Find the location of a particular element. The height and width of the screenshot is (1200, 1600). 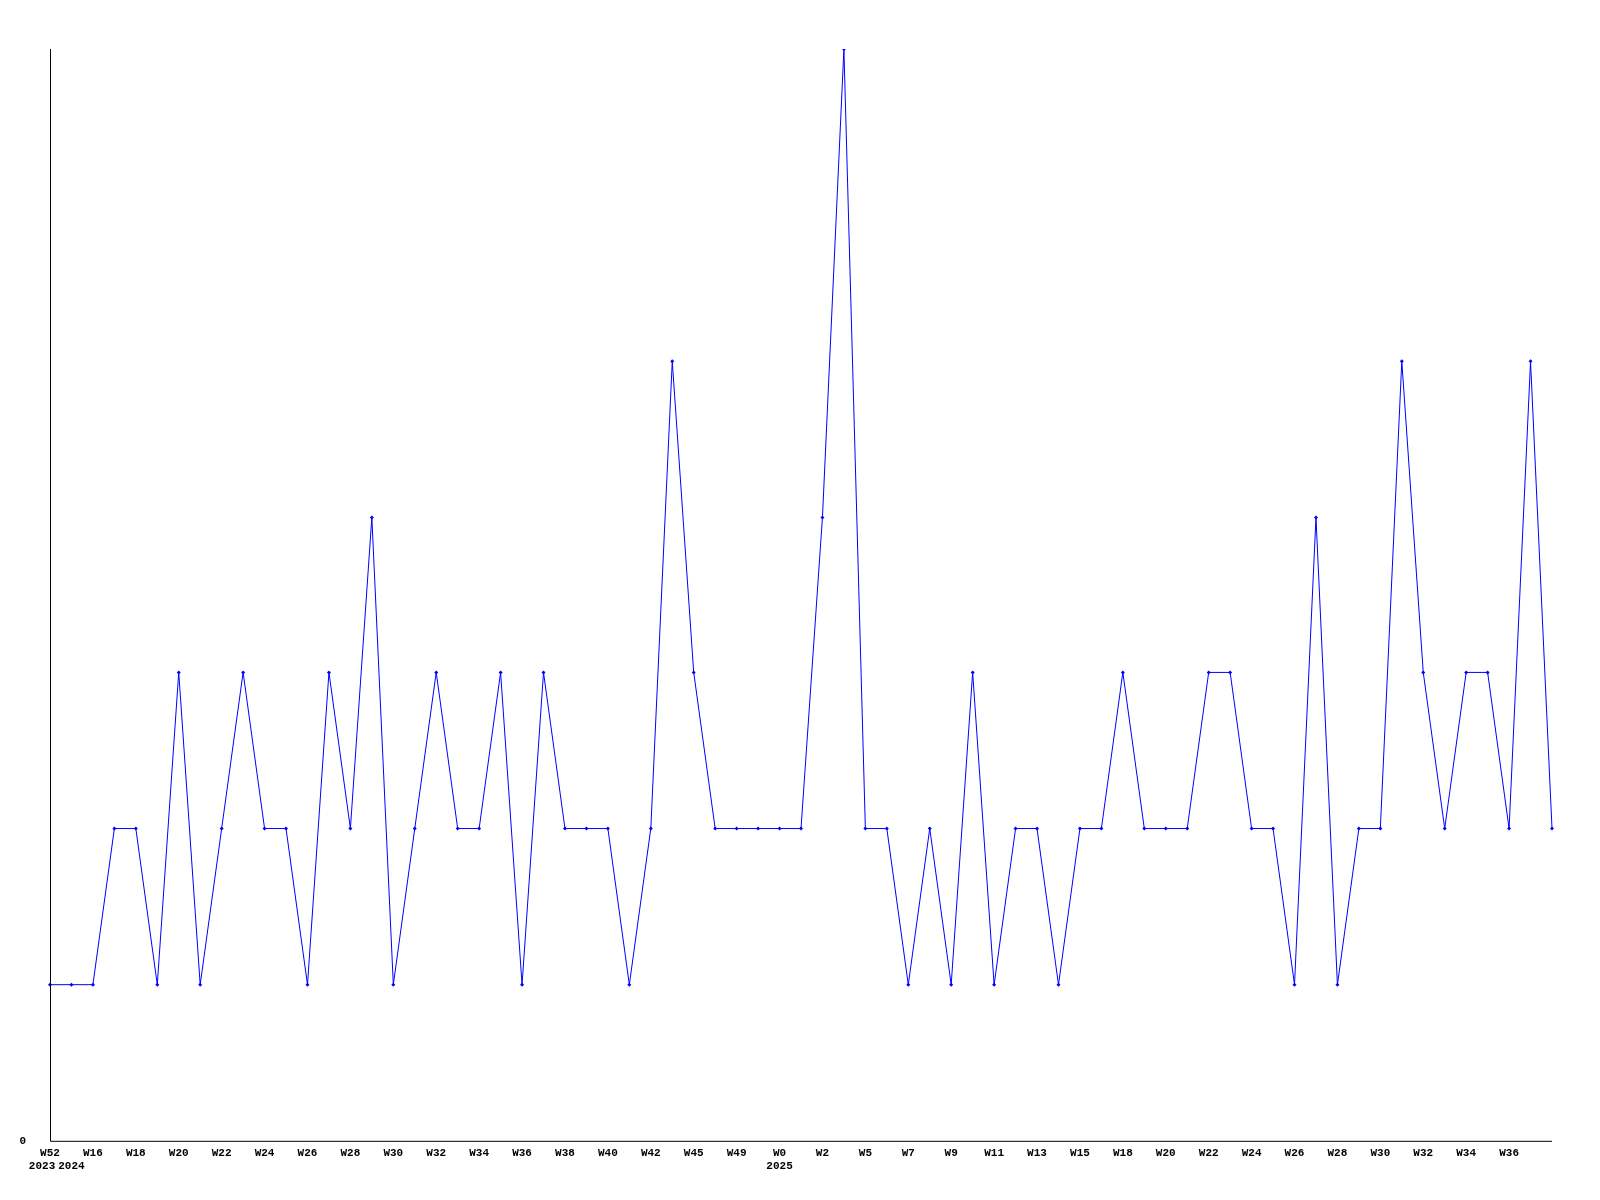

x-tick-label: W5 is located at coordinates (865, 1153).